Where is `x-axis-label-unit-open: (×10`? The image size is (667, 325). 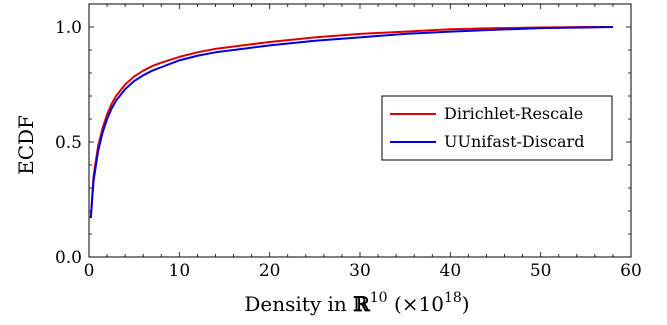 x-axis-label-unit-open: (×10 is located at coordinates (416, 304).